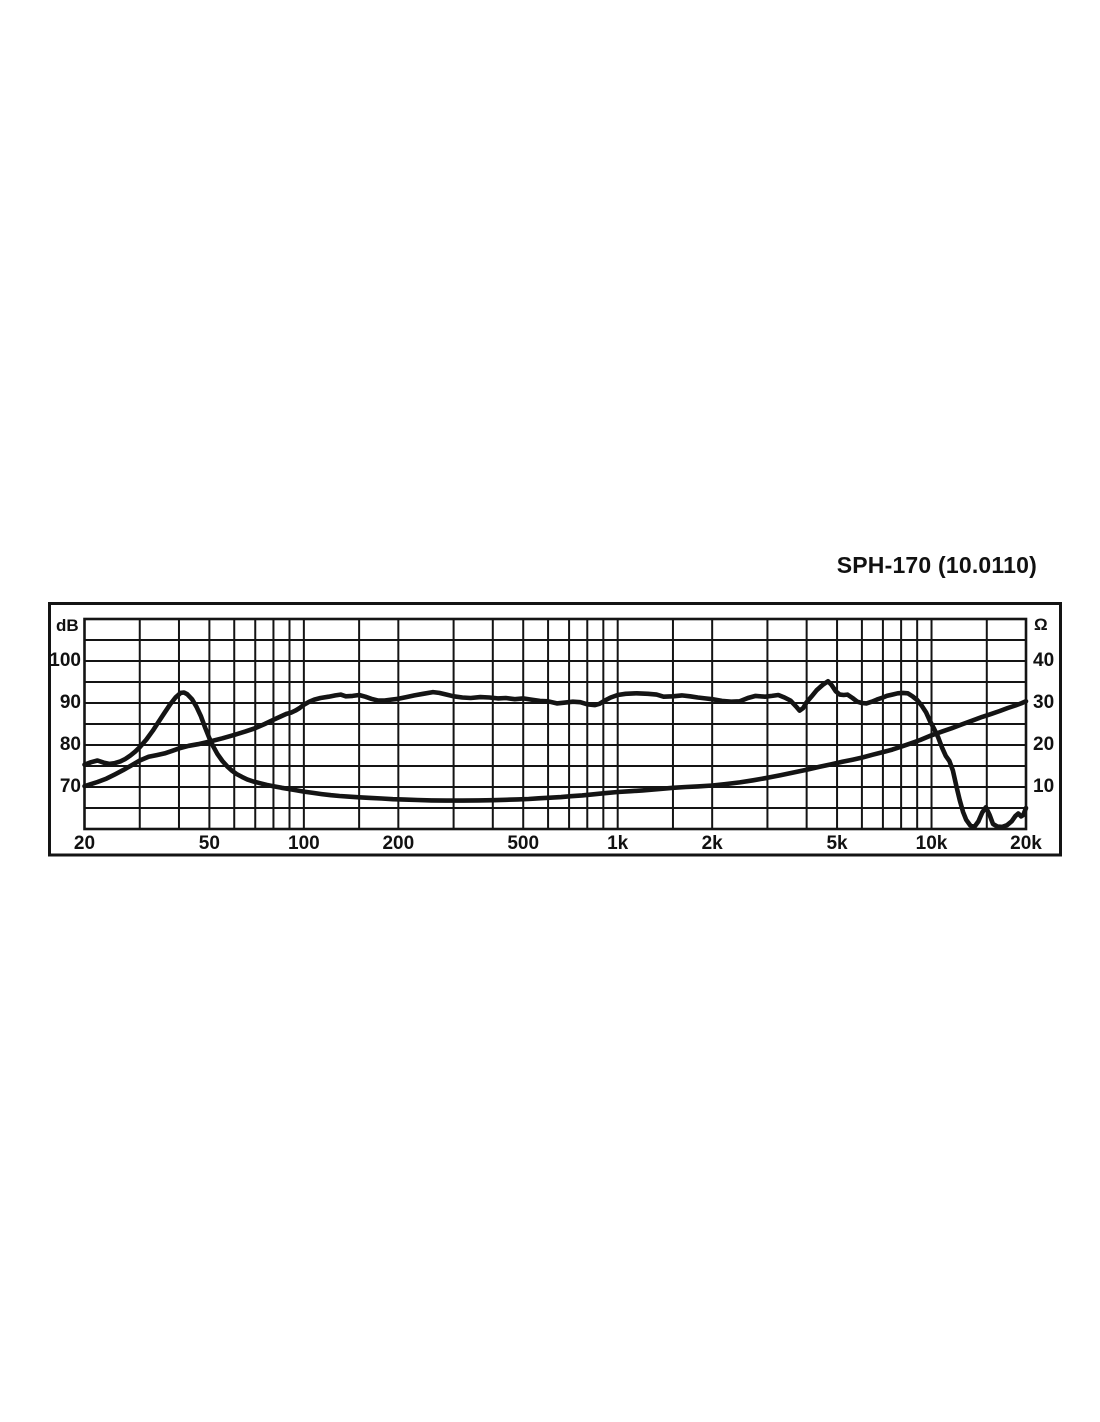  I want to click on y-axis-right-tick-label: 10, so click(1044, 786).